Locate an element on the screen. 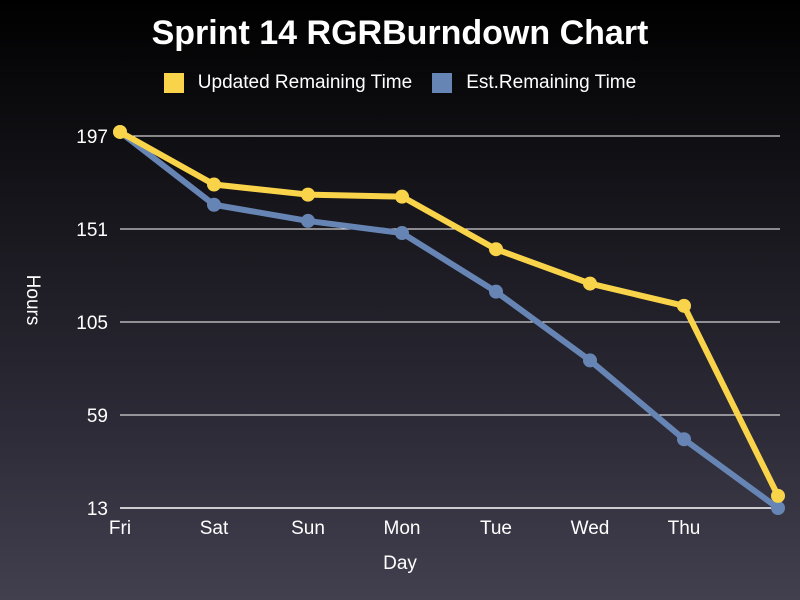 The width and height of the screenshot is (800, 600). legend-swatch-updated is located at coordinates (173, 83).